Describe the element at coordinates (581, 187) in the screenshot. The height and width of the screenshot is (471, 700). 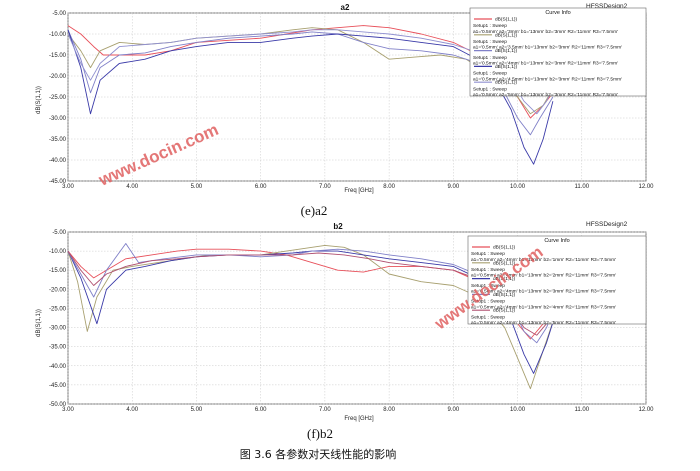
I see `chart-a2-xtick-label: 11.00` at that location.